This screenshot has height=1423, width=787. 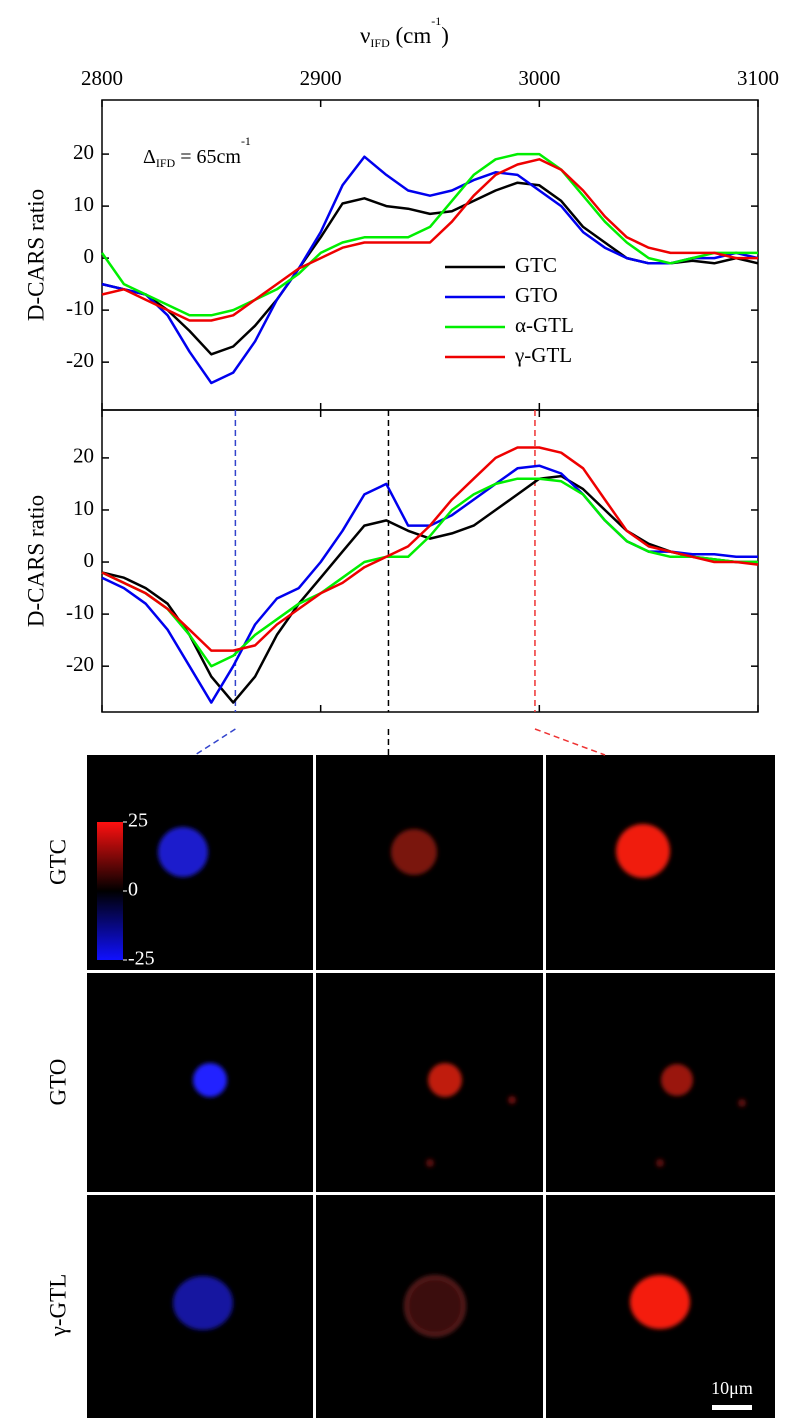 I want to click on scale-bar-label: 10μm, so click(x=732, y=1388).